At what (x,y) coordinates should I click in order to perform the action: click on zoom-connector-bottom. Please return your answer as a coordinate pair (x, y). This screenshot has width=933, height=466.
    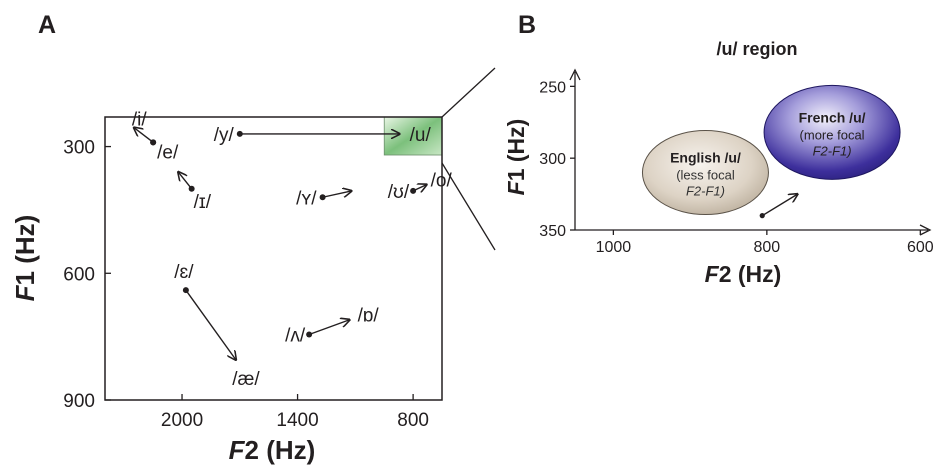
    Looking at the image, I should click on (468, 206).